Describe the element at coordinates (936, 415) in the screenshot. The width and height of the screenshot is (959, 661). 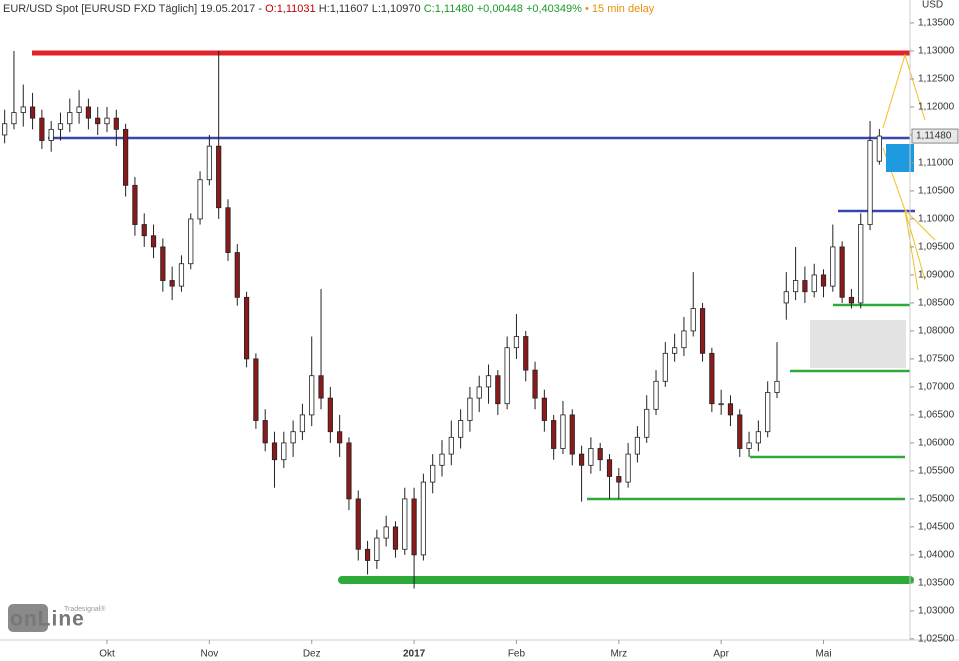
I see `y-tick-label: 1,06500` at that location.